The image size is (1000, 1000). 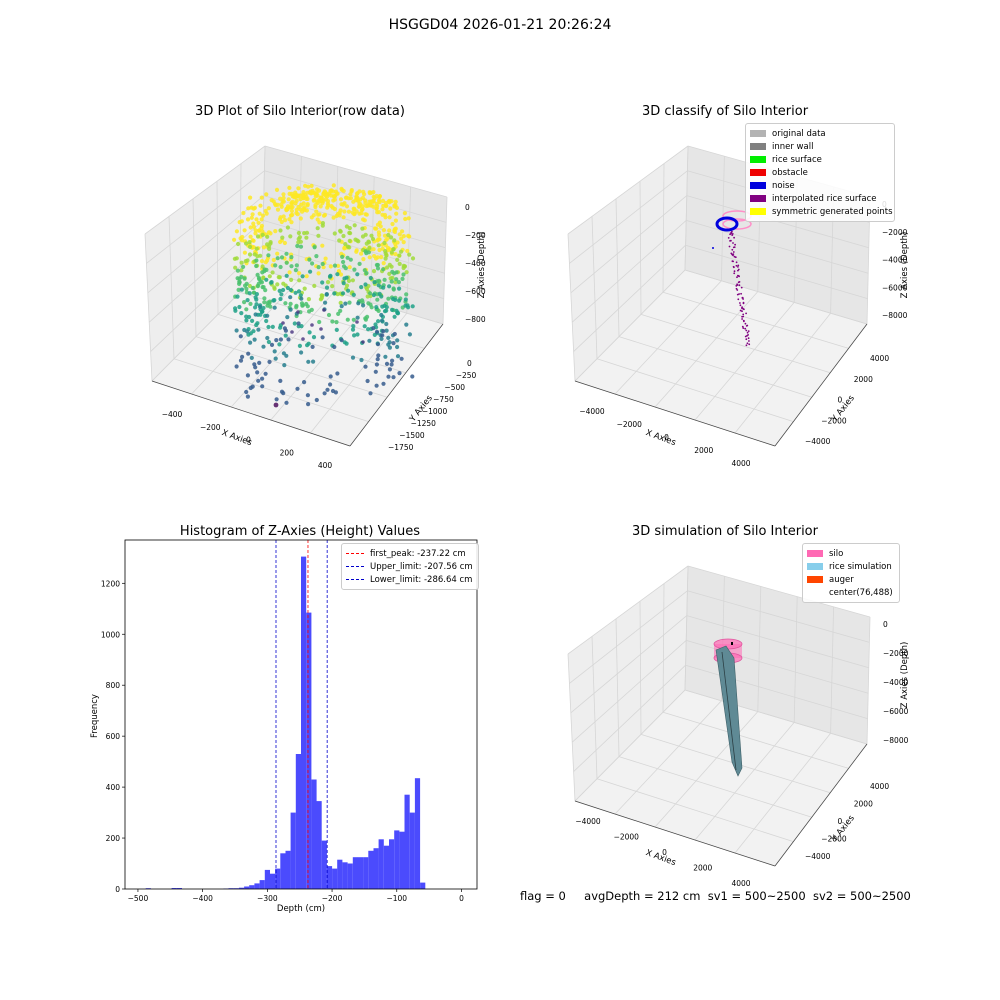 What do you see at coordinates (879, 358) in the screenshot?
I see `y-tick-label: 4000` at bounding box center [879, 358].